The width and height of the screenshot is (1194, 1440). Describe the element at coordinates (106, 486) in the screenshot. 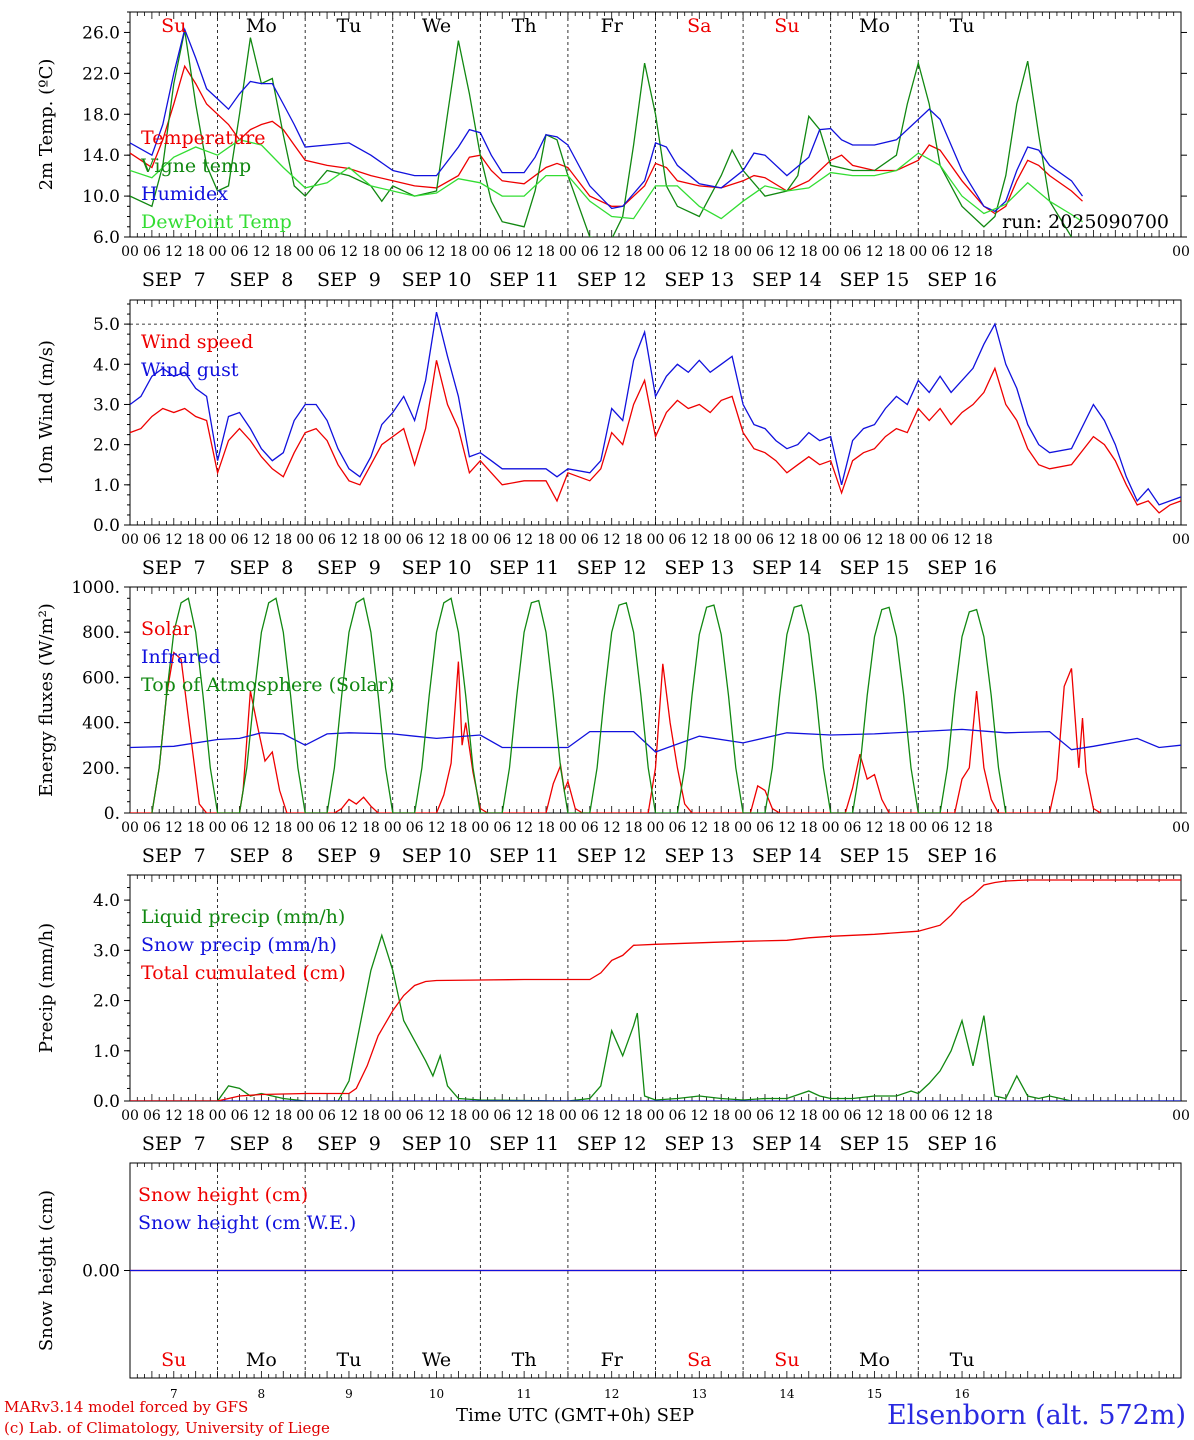

I see `y-tick-label: 1.0` at that location.